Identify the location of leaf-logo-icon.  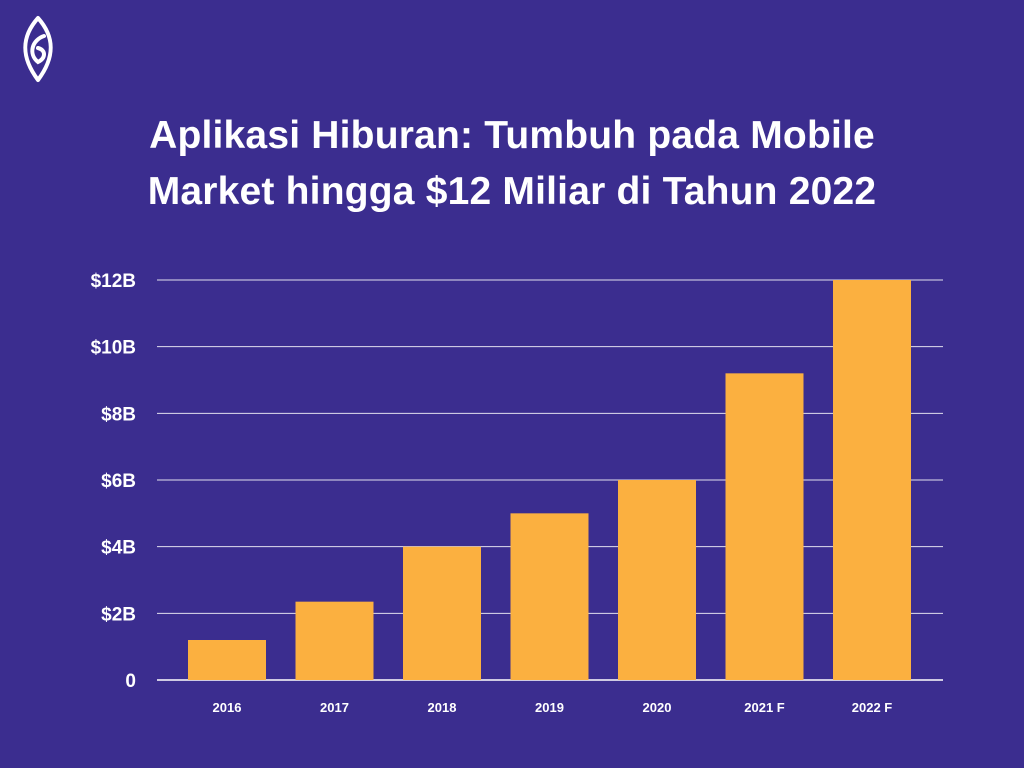
(38, 49).